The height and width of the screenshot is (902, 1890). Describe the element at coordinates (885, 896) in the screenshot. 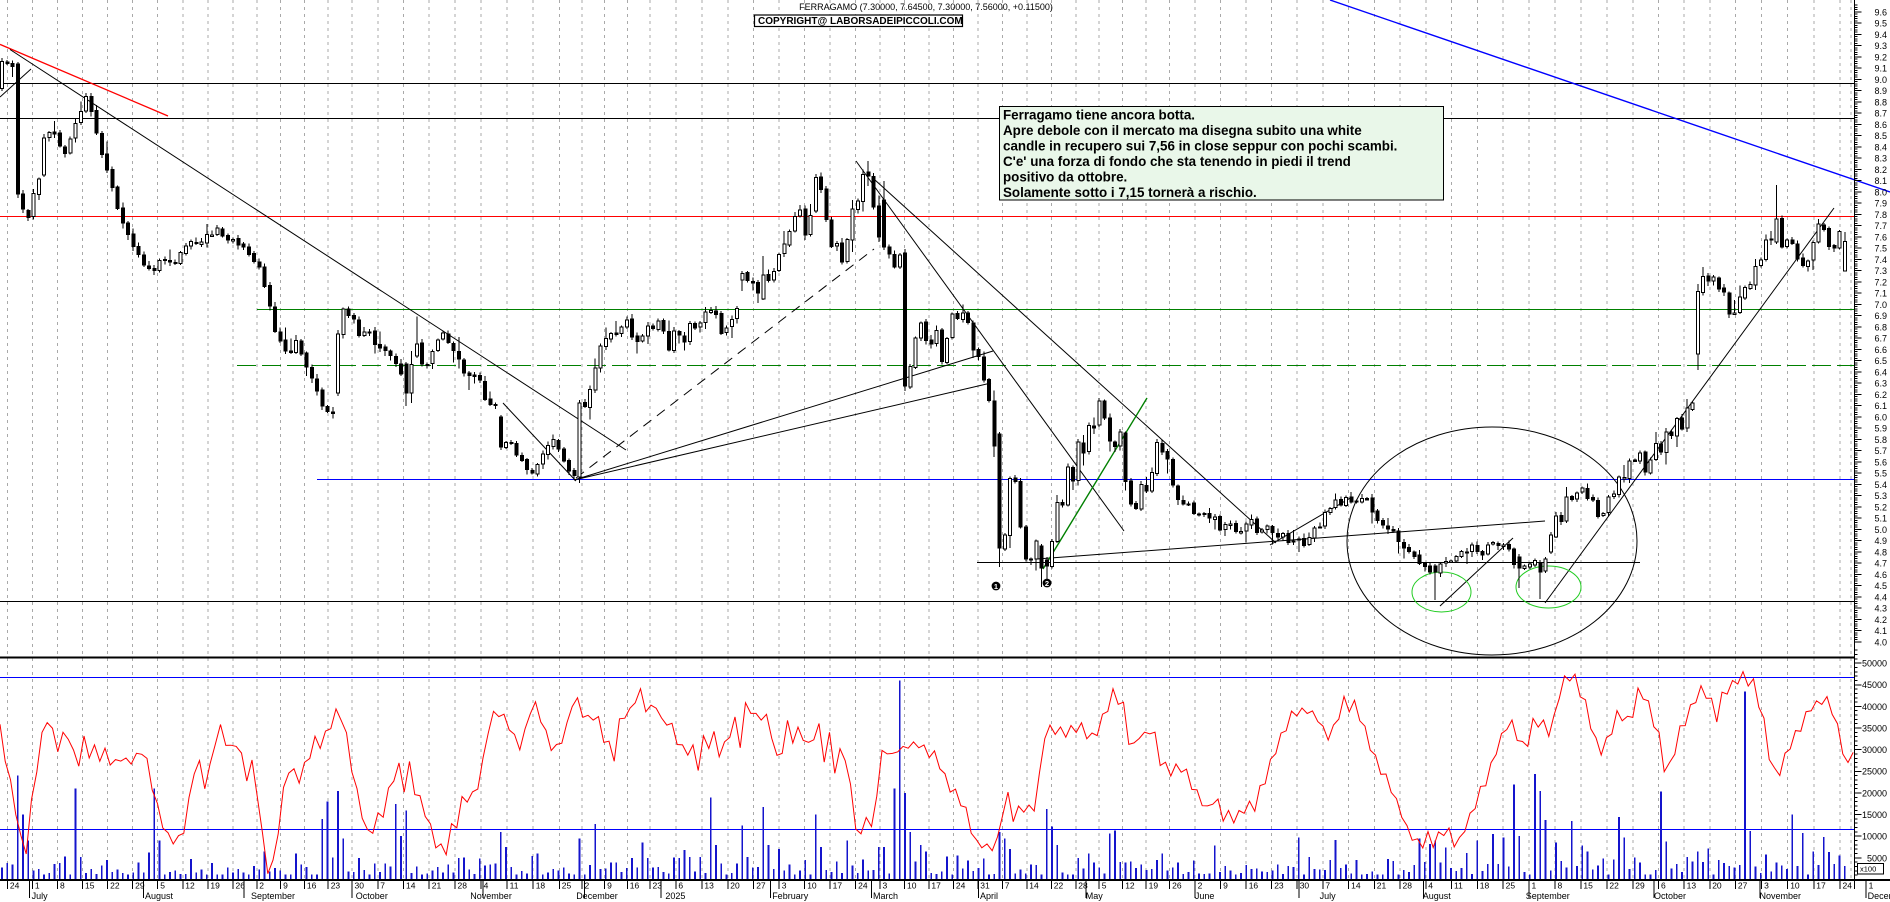

I see `svg-text: March` at that location.